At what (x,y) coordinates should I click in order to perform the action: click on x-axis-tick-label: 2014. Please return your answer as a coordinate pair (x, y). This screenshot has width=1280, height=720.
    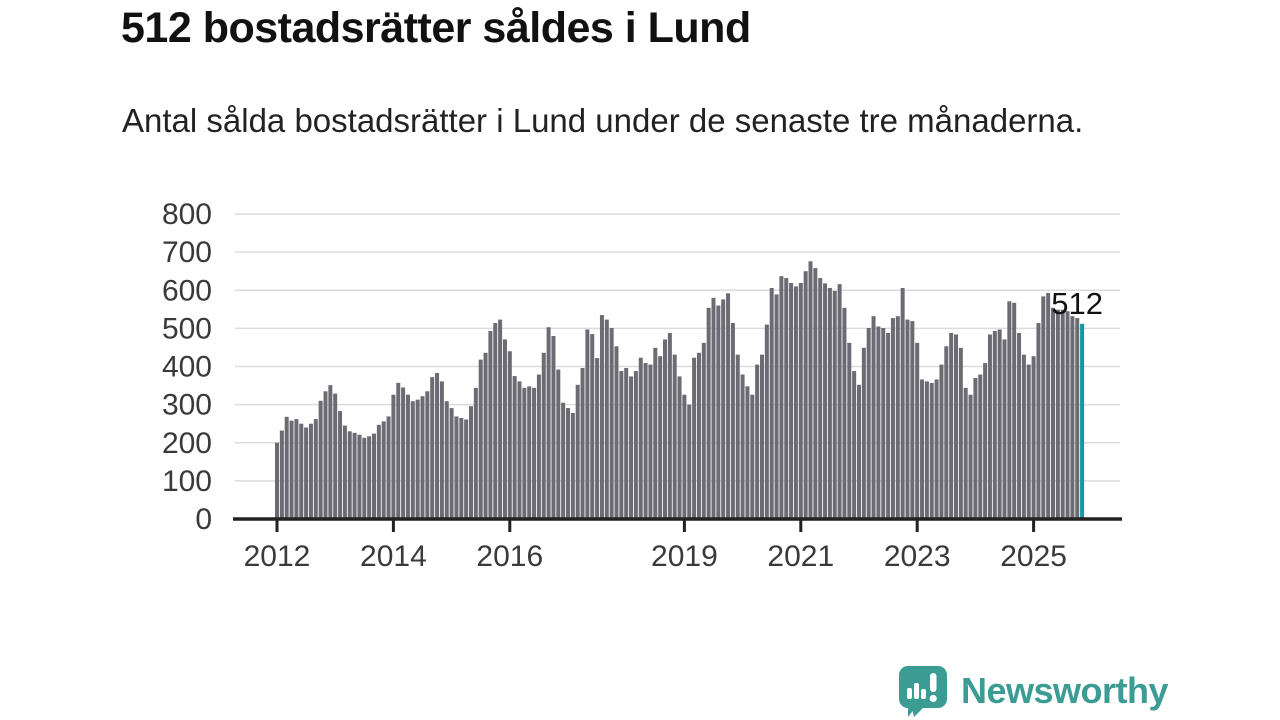
    Looking at the image, I should click on (393, 556).